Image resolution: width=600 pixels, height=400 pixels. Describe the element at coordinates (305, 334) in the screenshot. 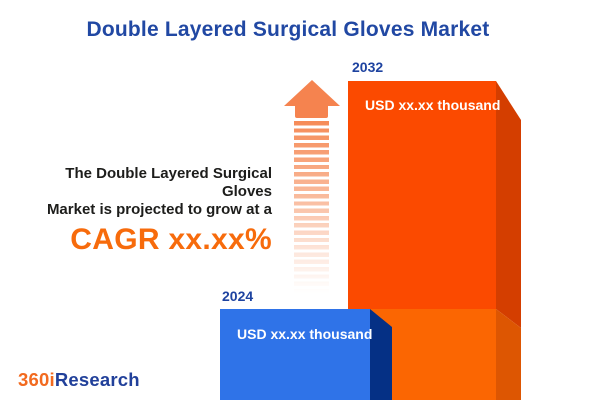

I see `bar-2024-value-label: USD xx.xx thousand` at that location.